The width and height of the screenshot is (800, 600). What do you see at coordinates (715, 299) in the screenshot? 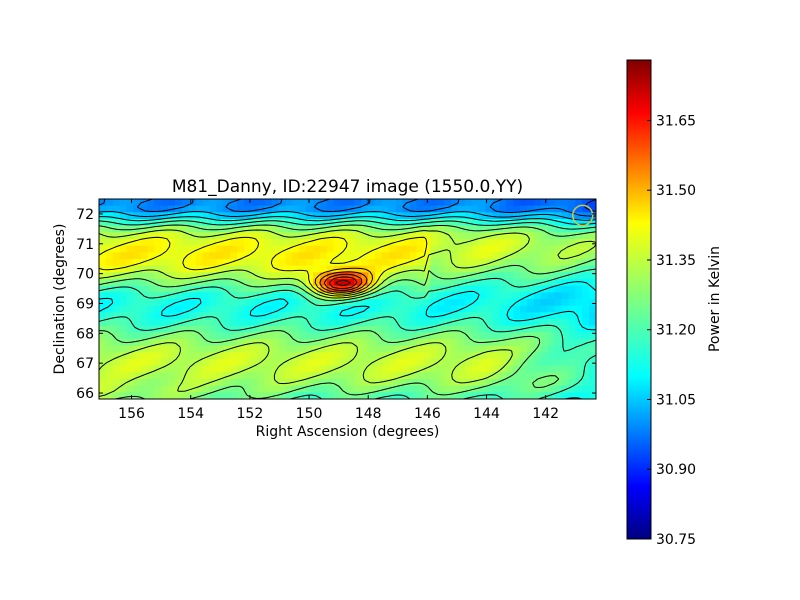
I see `colorbar-label: Power in Kelvin` at bounding box center [715, 299].